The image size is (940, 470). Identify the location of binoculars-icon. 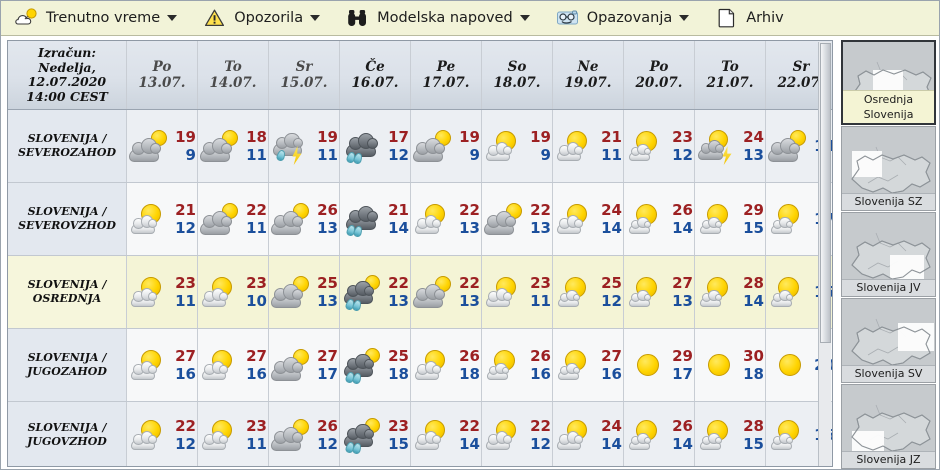
(358, 18).